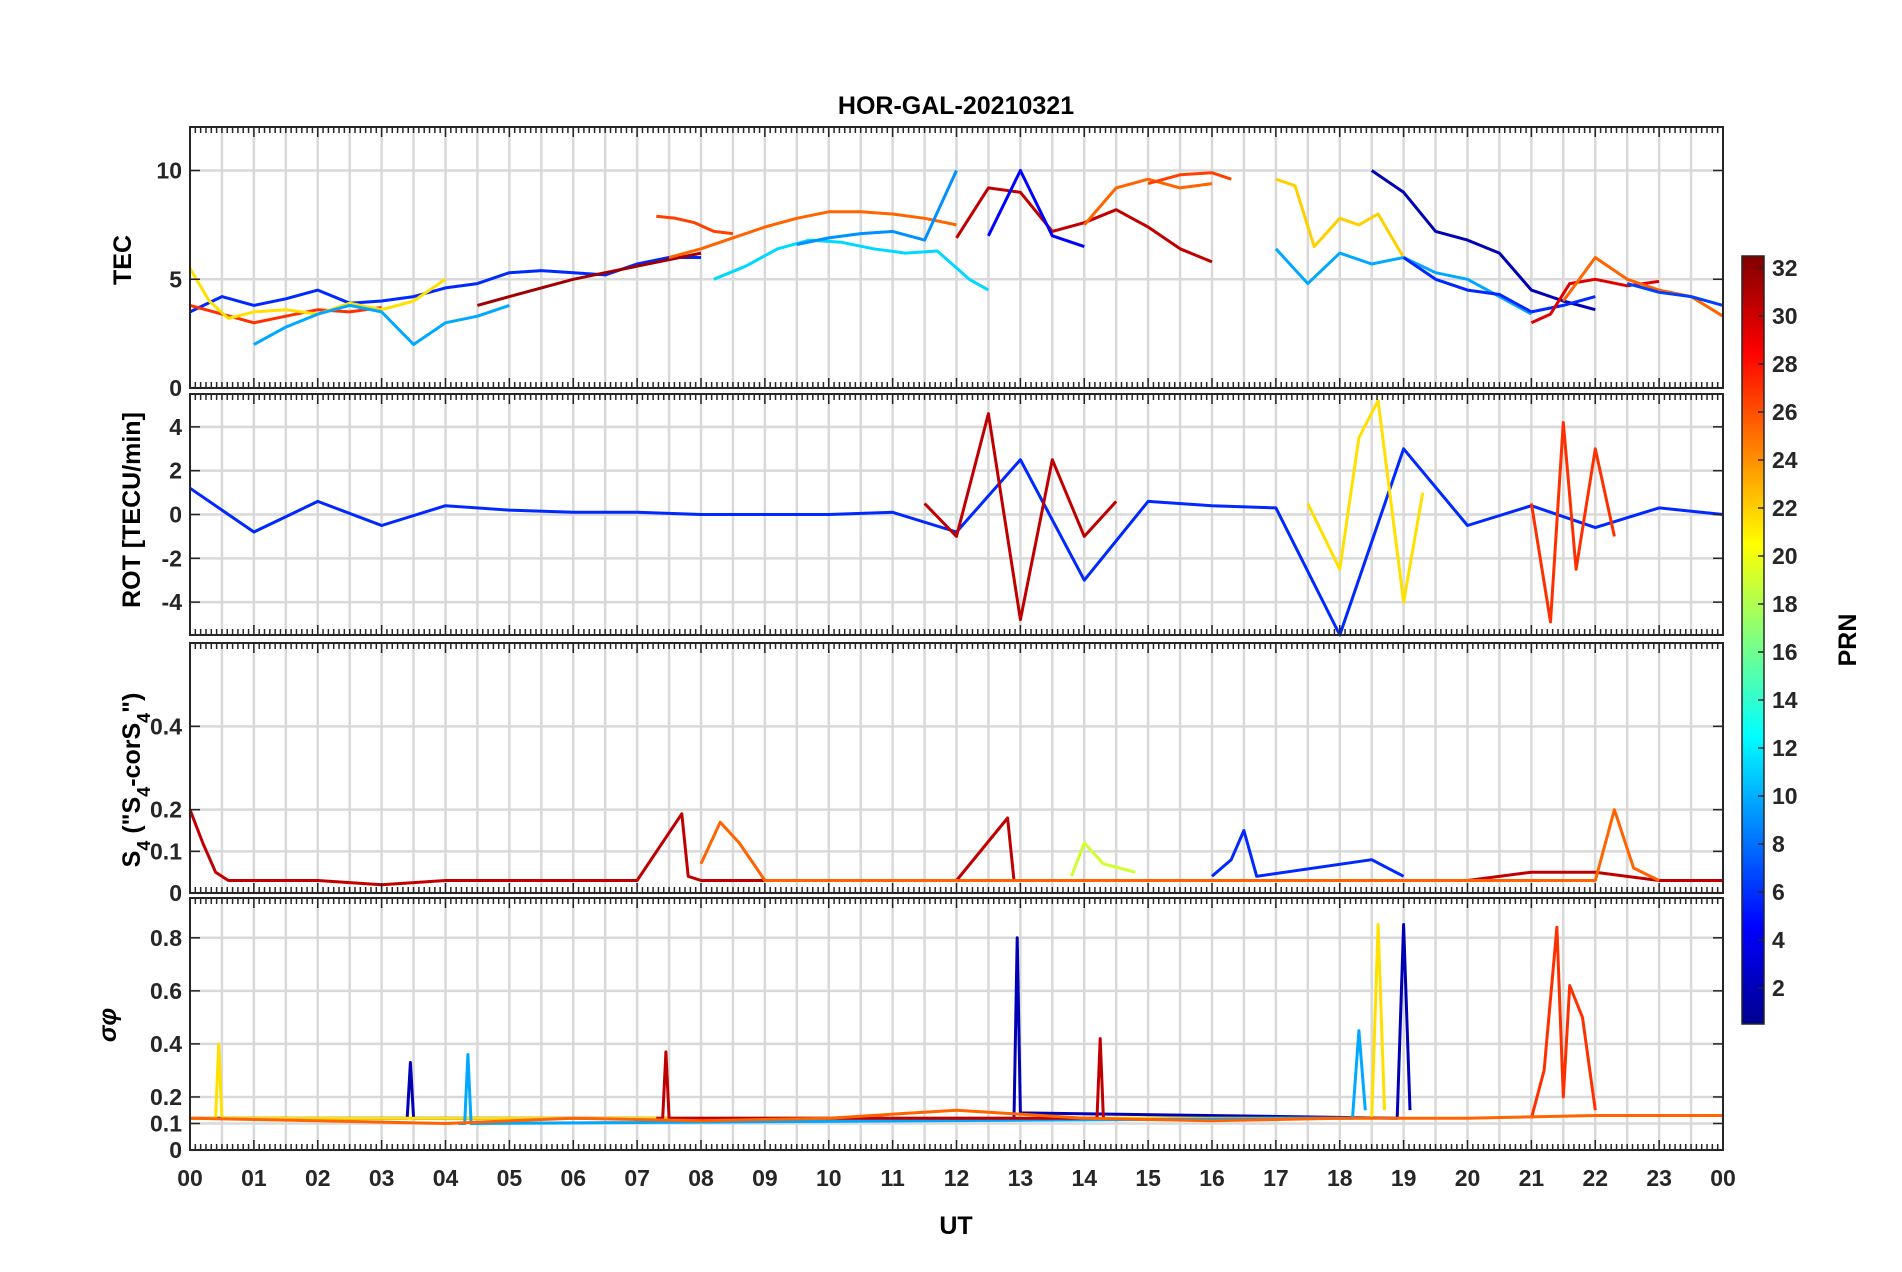 The height and width of the screenshot is (1272, 1902). I want to click on x-tick-label: 09, so click(765, 1178).